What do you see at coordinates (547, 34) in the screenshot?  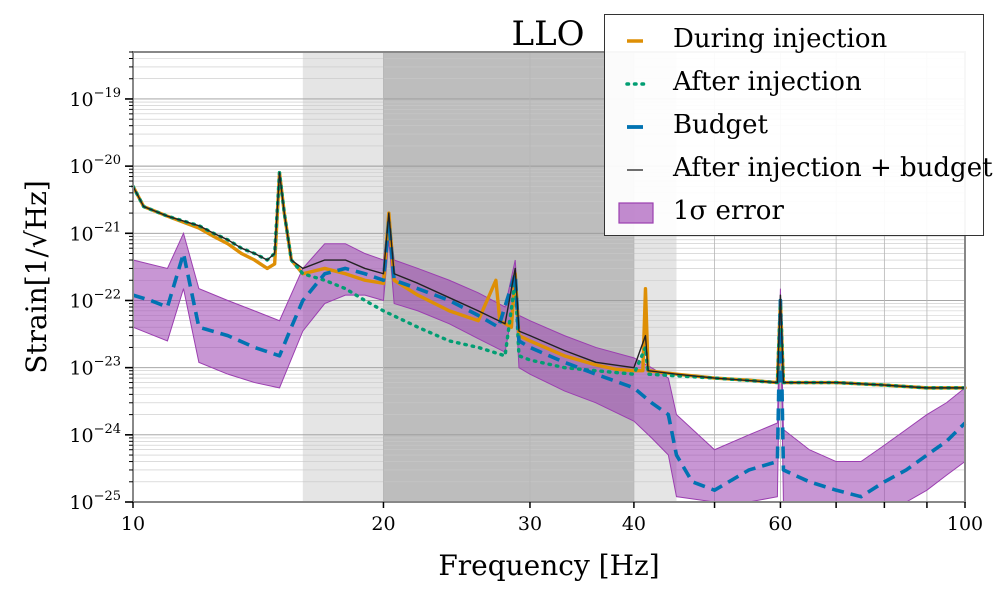 I see `chart-title: LLO` at bounding box center [547, 34].